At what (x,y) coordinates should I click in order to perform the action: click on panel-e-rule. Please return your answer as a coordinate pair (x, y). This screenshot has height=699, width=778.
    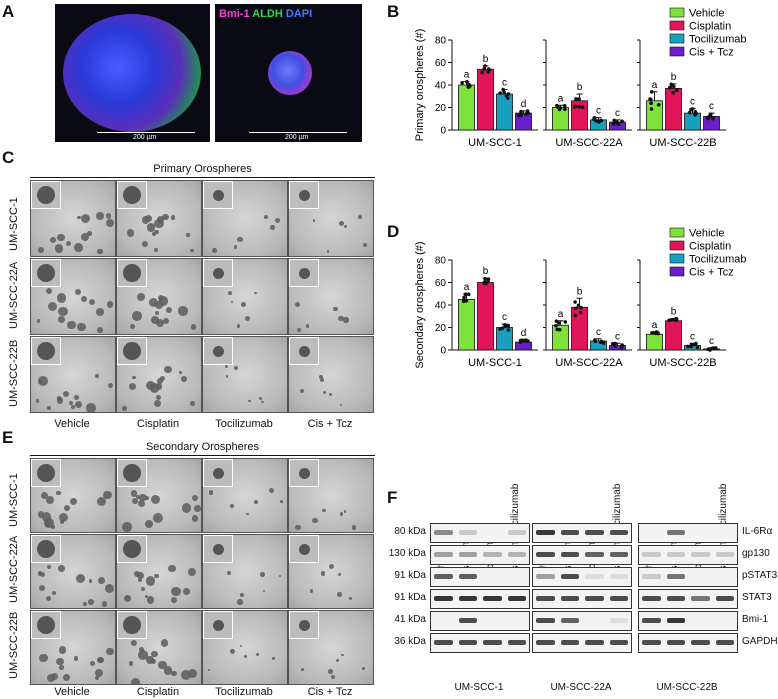
    Looking at the image, I should click on (202, 455).